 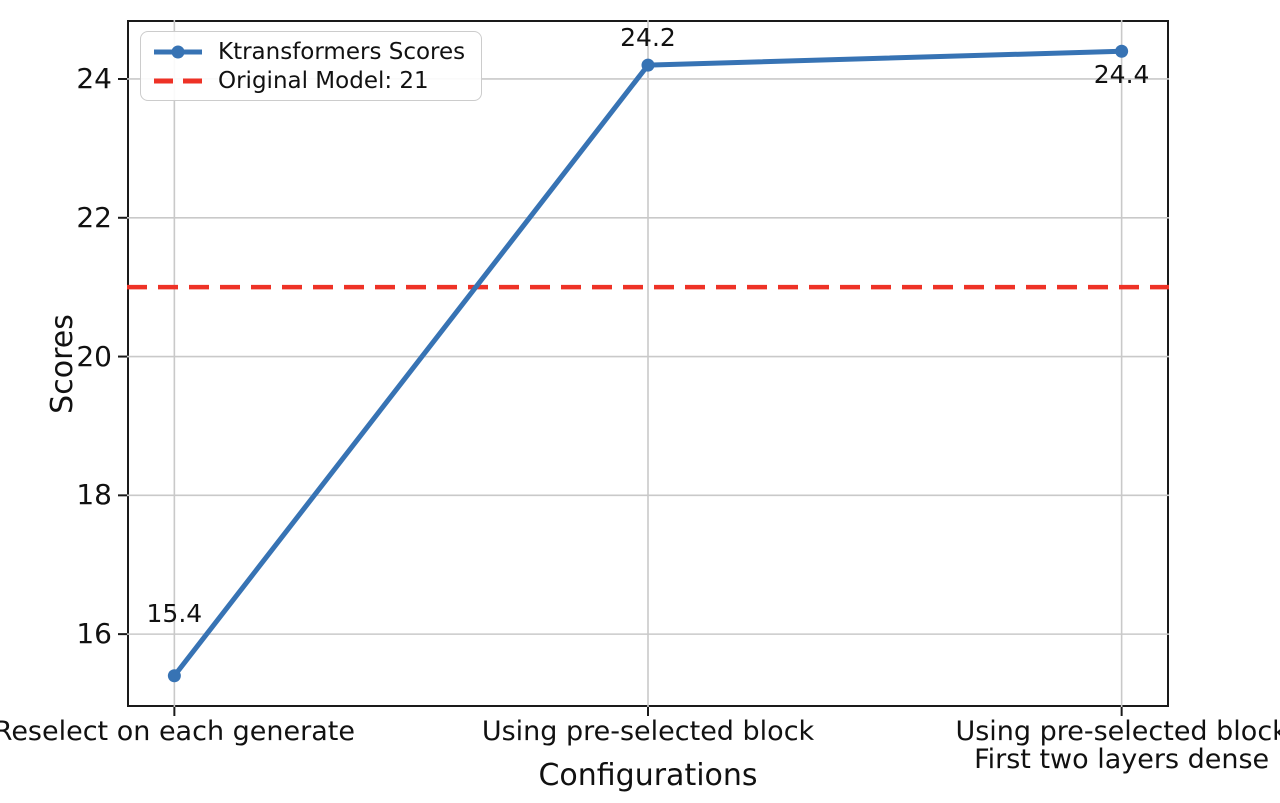 What do you see at coordinates (94, 356) in the screenshot?
I see `y-tick-label: 20` at bounding box center [94, 356].